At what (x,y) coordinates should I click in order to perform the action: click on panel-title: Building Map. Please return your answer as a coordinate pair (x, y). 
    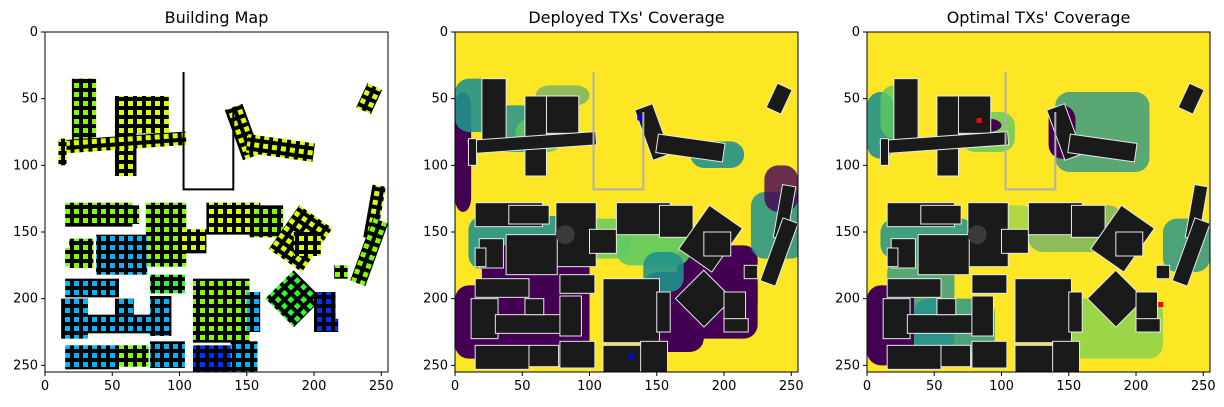
    Looking at the image, I should click on (217, 17).